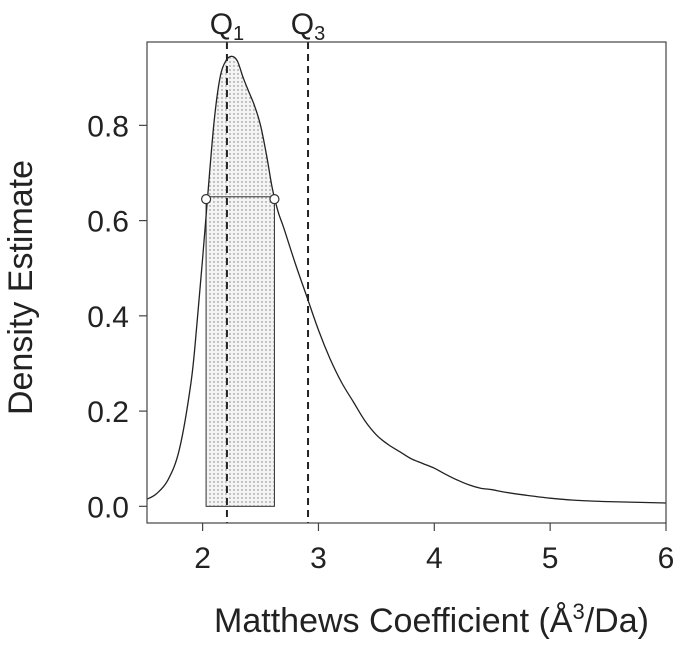  Describe the element at coordinates (108, 412) in the screenshot. I see `y-tick-label: 0.2` at that location.